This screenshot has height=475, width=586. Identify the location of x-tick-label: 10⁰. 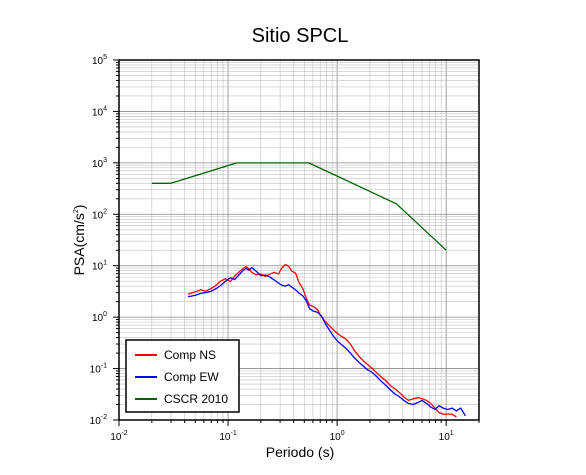
(337, 436).